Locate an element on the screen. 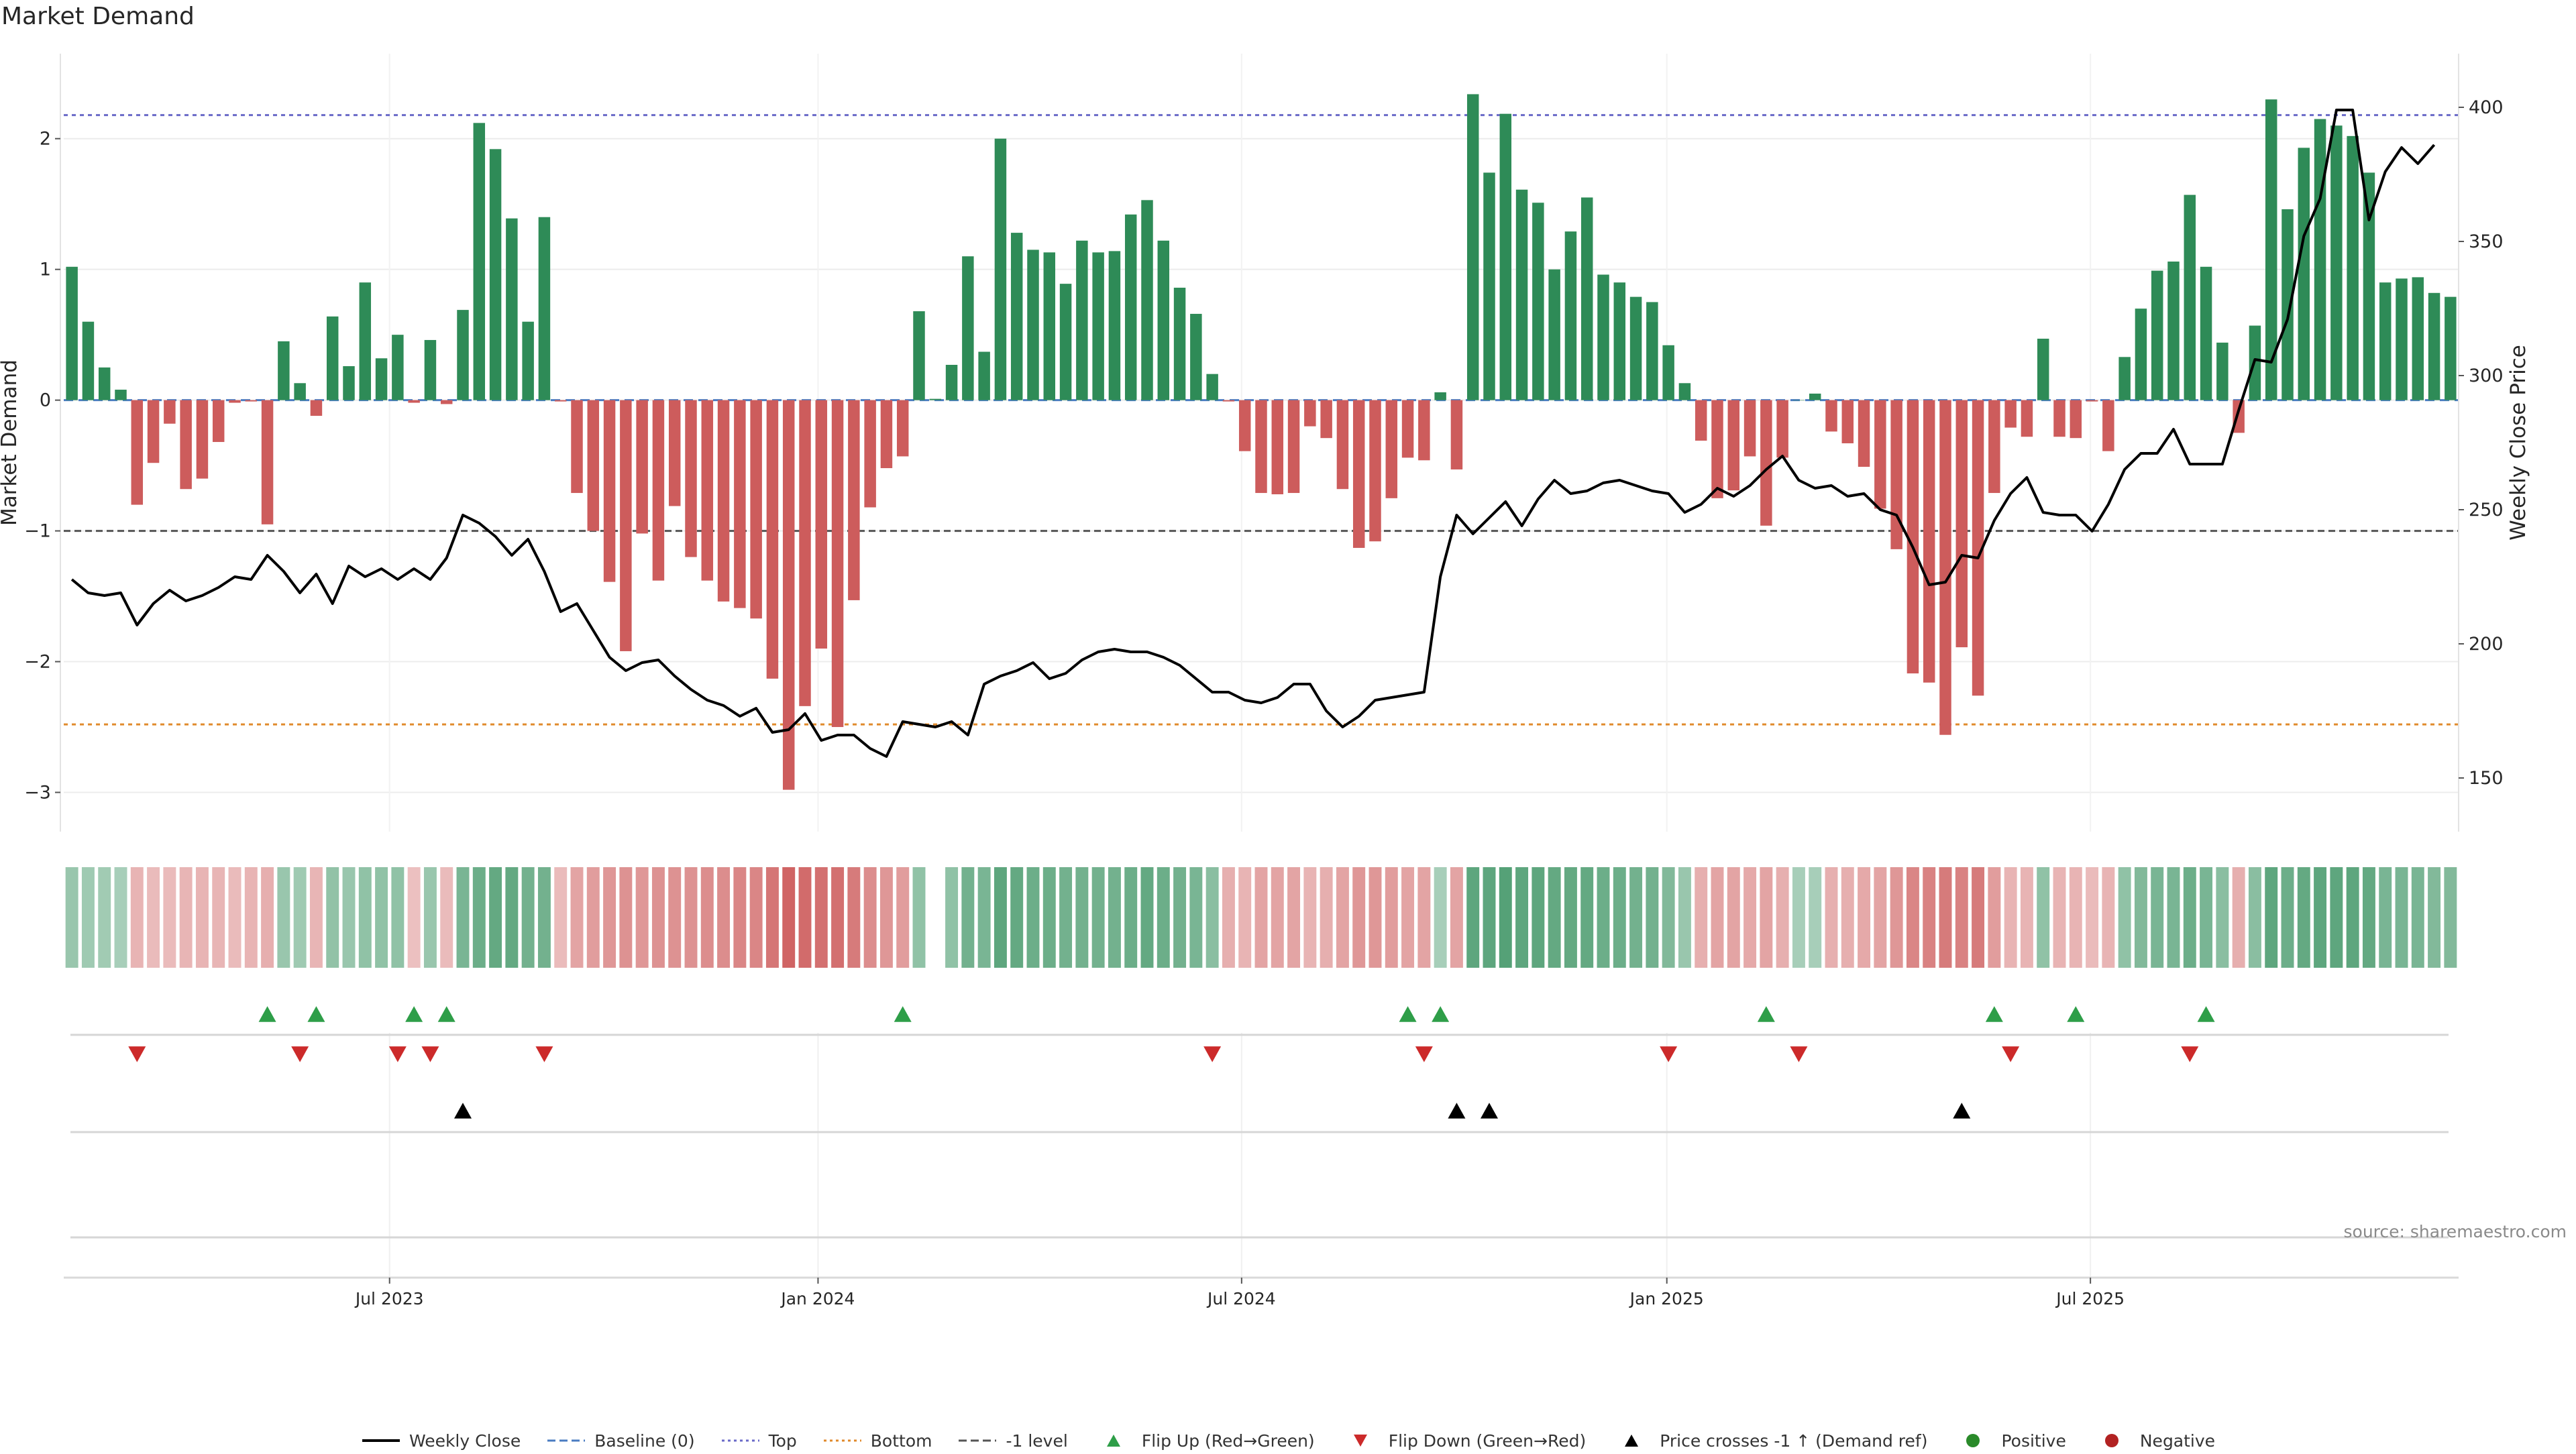  legend-label: -1 level is located at coordinates (1037, 1441).